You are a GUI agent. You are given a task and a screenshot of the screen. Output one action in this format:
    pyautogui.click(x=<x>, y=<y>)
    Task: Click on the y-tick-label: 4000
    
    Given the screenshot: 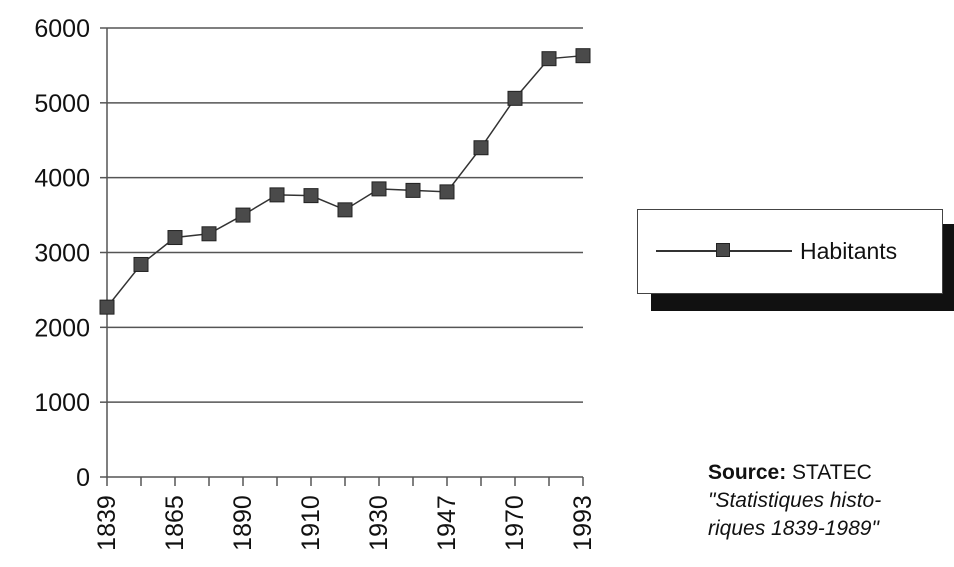 What is the action you would take?
    pyautogui.click(x=62, y=179)
    